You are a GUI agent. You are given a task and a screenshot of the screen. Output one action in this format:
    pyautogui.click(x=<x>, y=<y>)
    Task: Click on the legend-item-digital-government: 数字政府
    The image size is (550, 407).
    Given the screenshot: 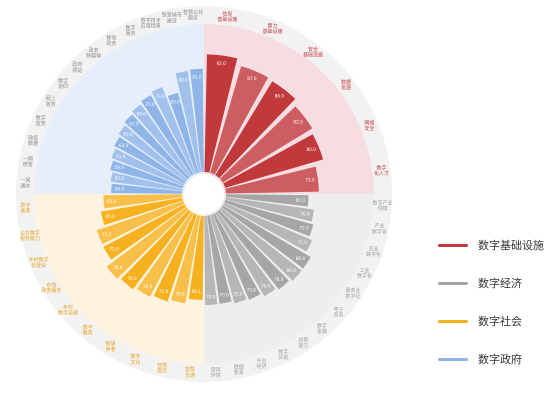 What is the action you would take?
    pyautogui.click(x=494, y=359)
    